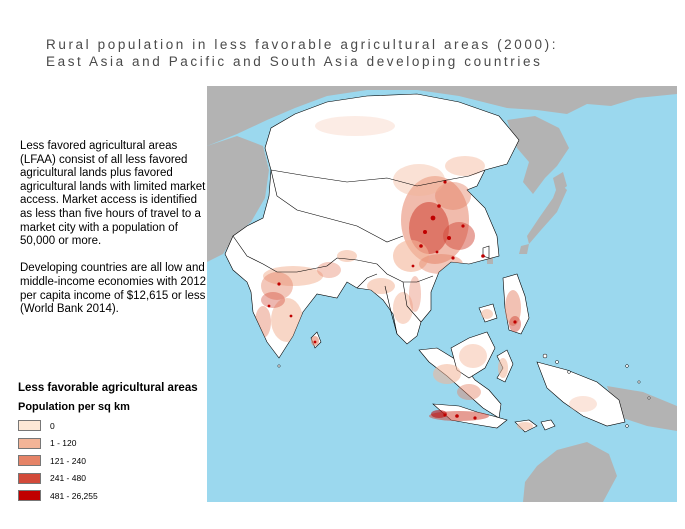  What do you see at coordinates (68, 460) in the screenshot?
I see `legend-label: 121 - 240` at bounding box center [68, 460].